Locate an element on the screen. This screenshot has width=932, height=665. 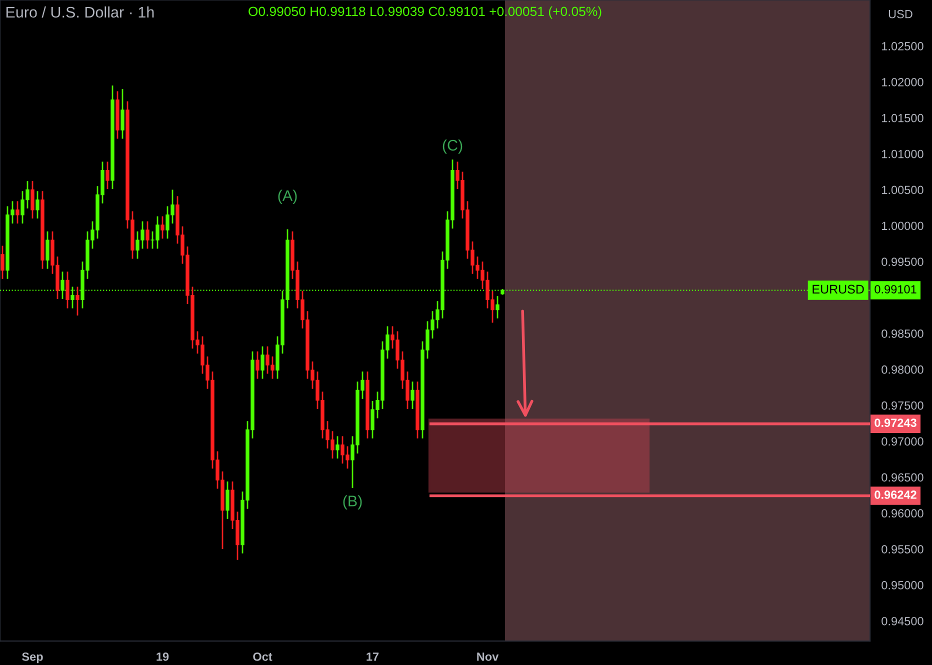
y-tick-label: 0.95500 is located at coordinates (903, 549).